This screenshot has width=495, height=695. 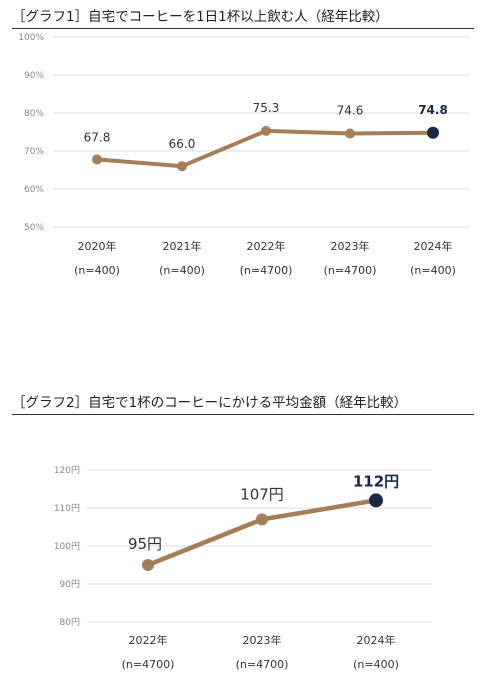 I want to click on chart-1-y-tick-label: 60%, so click(x=34, y=190).